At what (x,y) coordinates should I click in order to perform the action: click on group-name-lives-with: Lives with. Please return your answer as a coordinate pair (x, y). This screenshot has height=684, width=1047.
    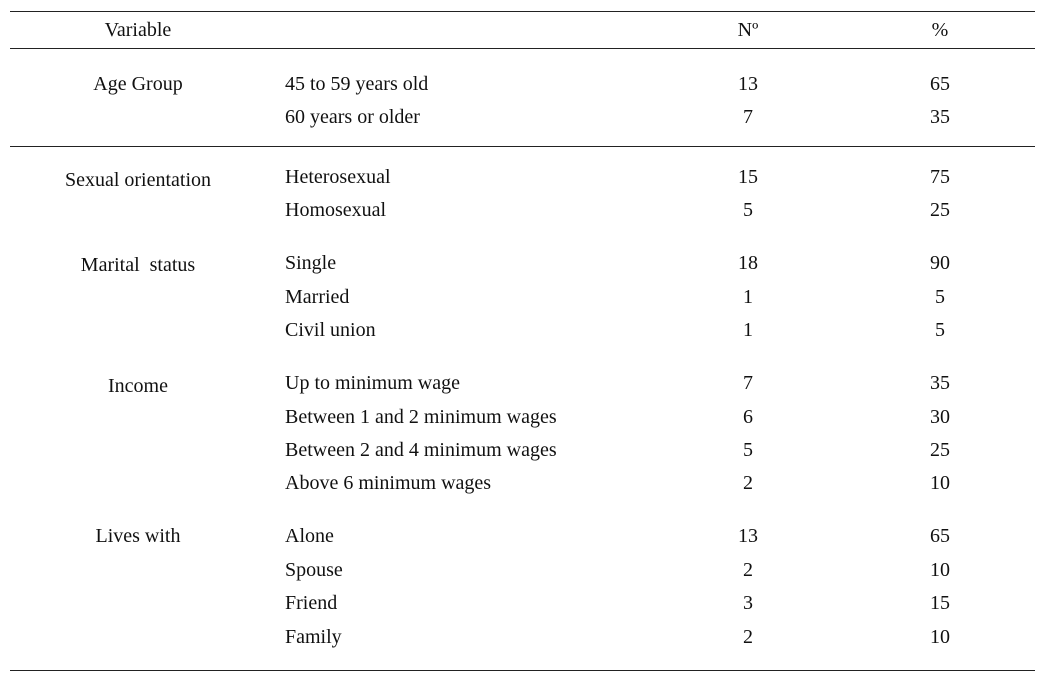
    Looking at the image, I should click on (138, 536).